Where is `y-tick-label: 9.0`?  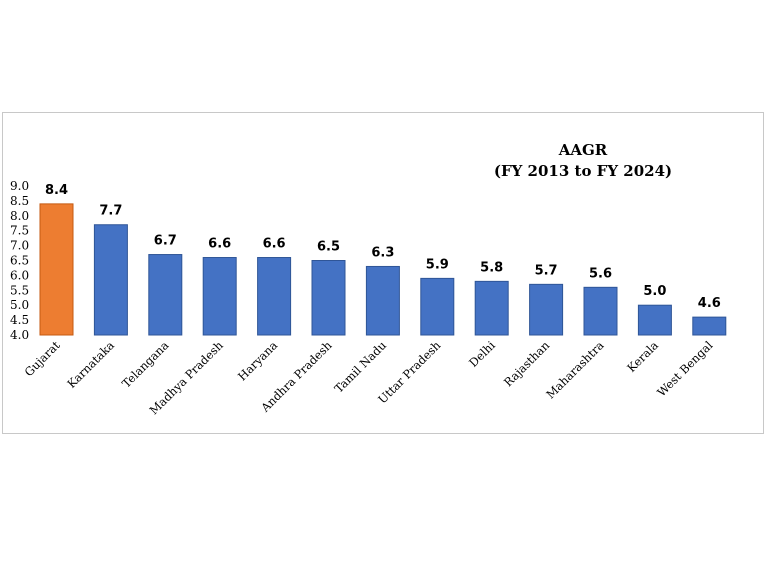
y-tick-label: 9.0 is located at coordinates (19, 186).